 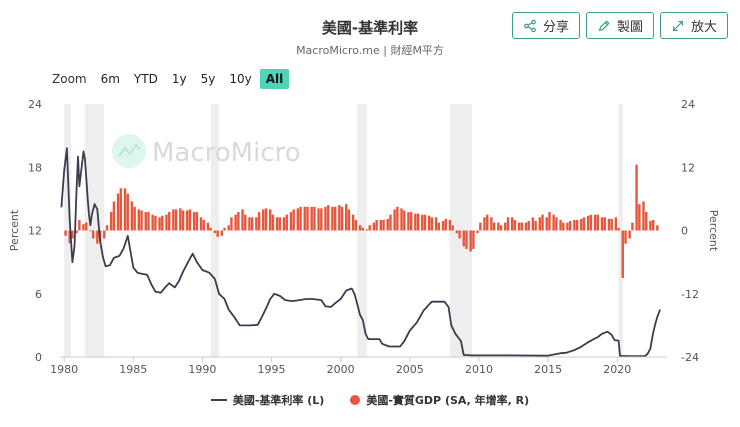 I want to click on zoom-1y-button: 1y, so click(x=179, y=79).